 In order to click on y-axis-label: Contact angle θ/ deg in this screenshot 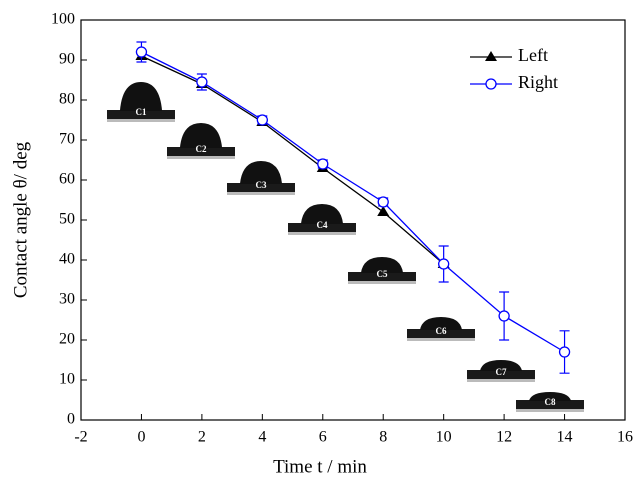, I will do `click(20, 219)`.